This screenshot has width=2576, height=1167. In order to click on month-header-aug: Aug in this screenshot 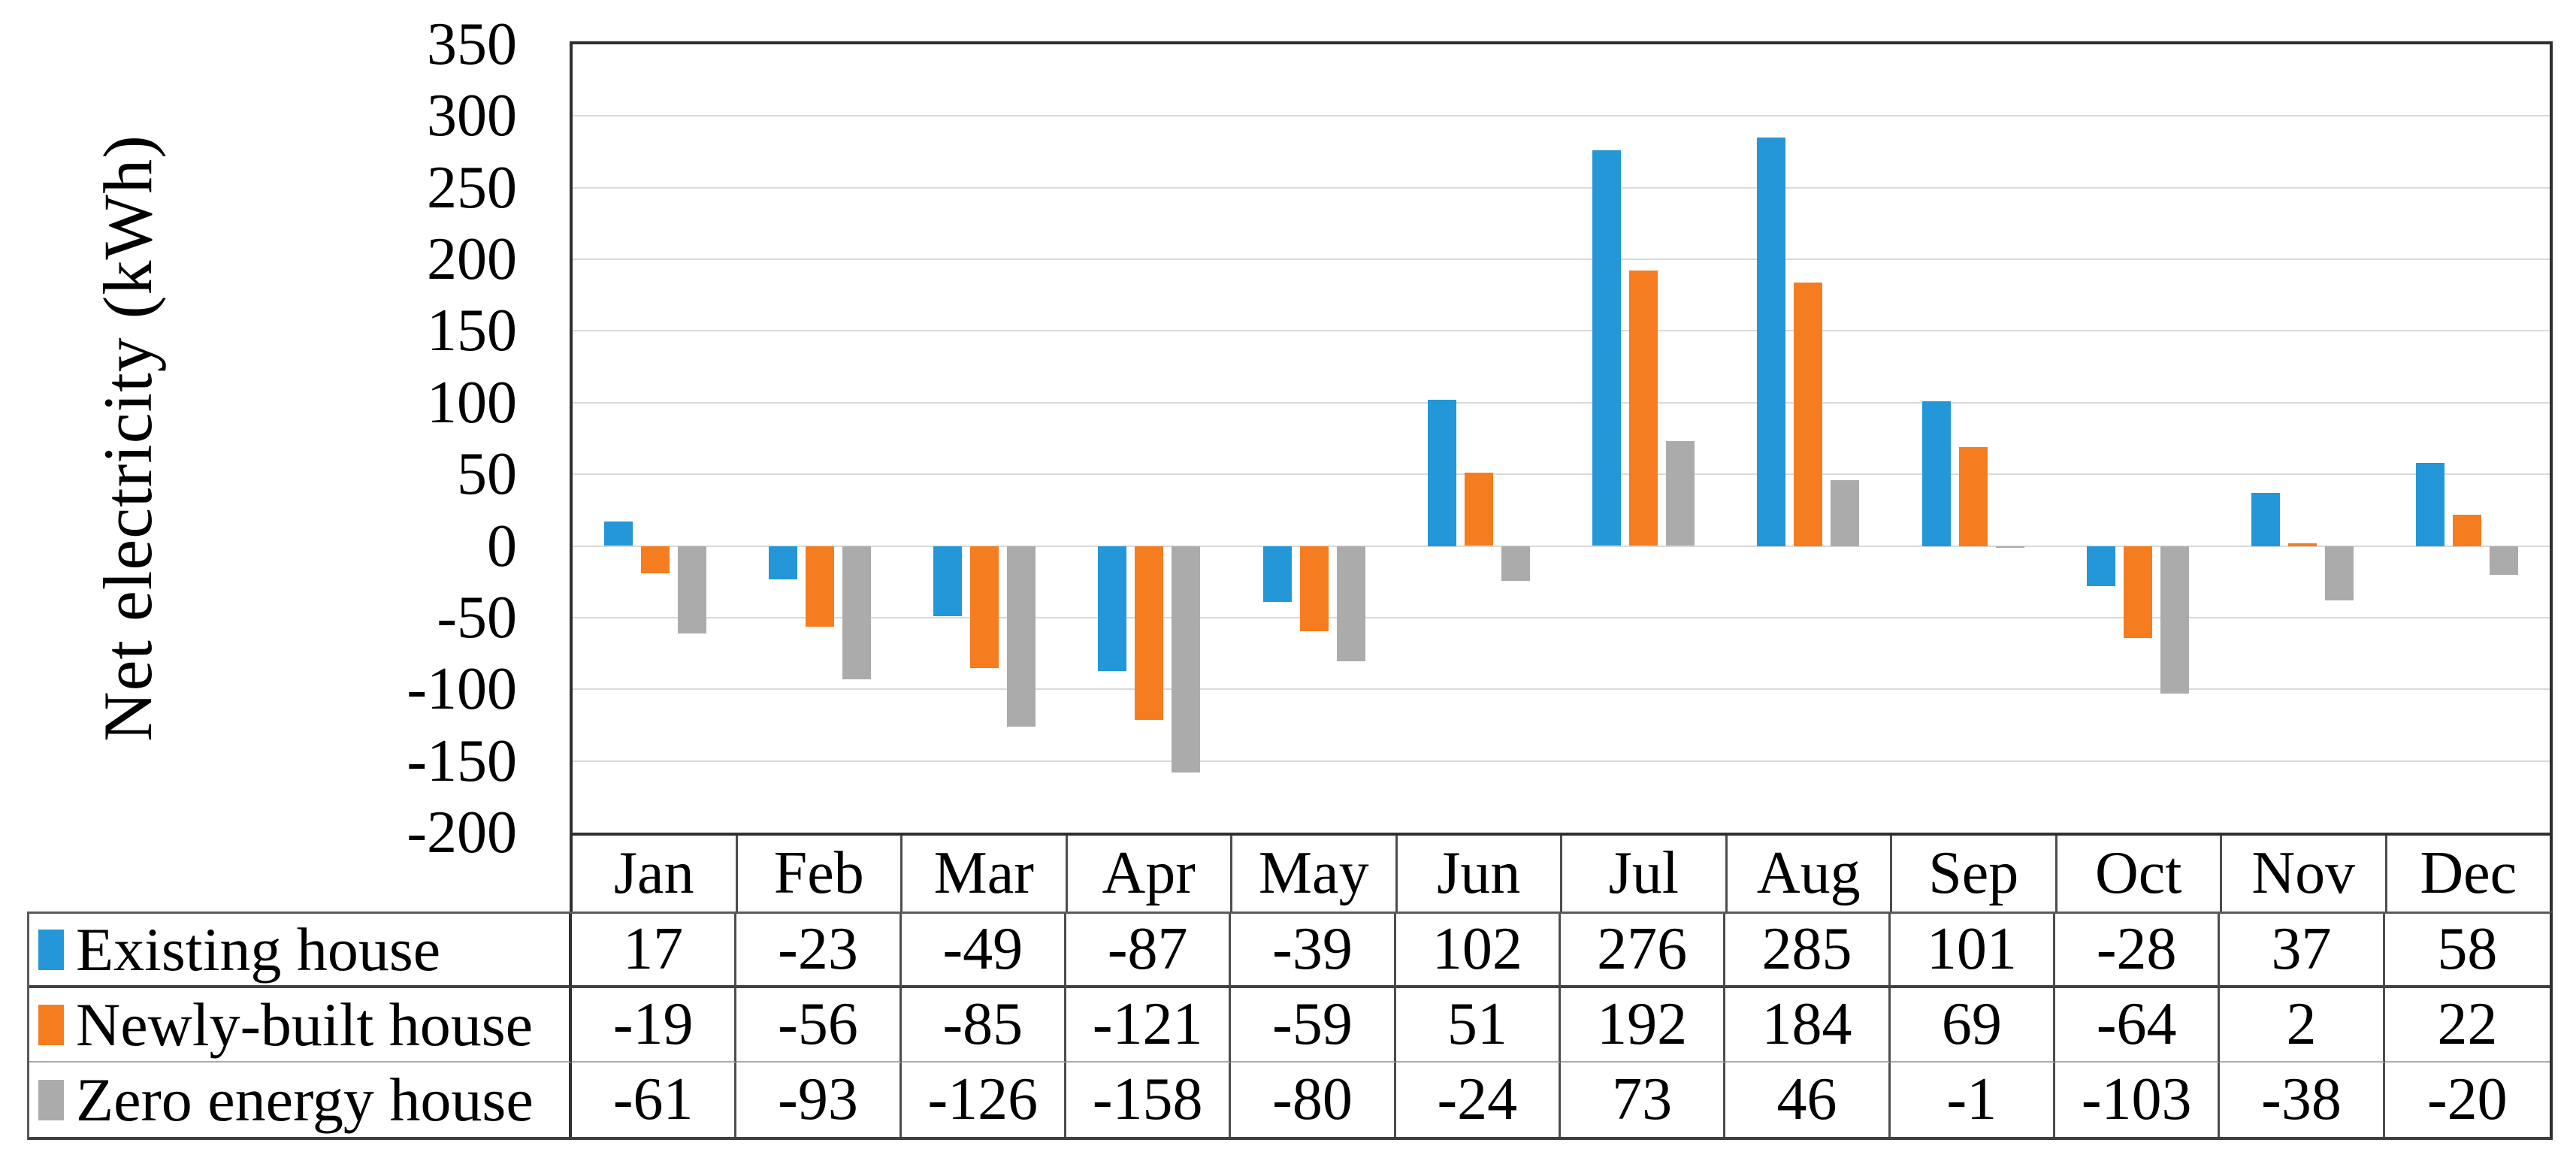, I will do `click(1810, 874)`.